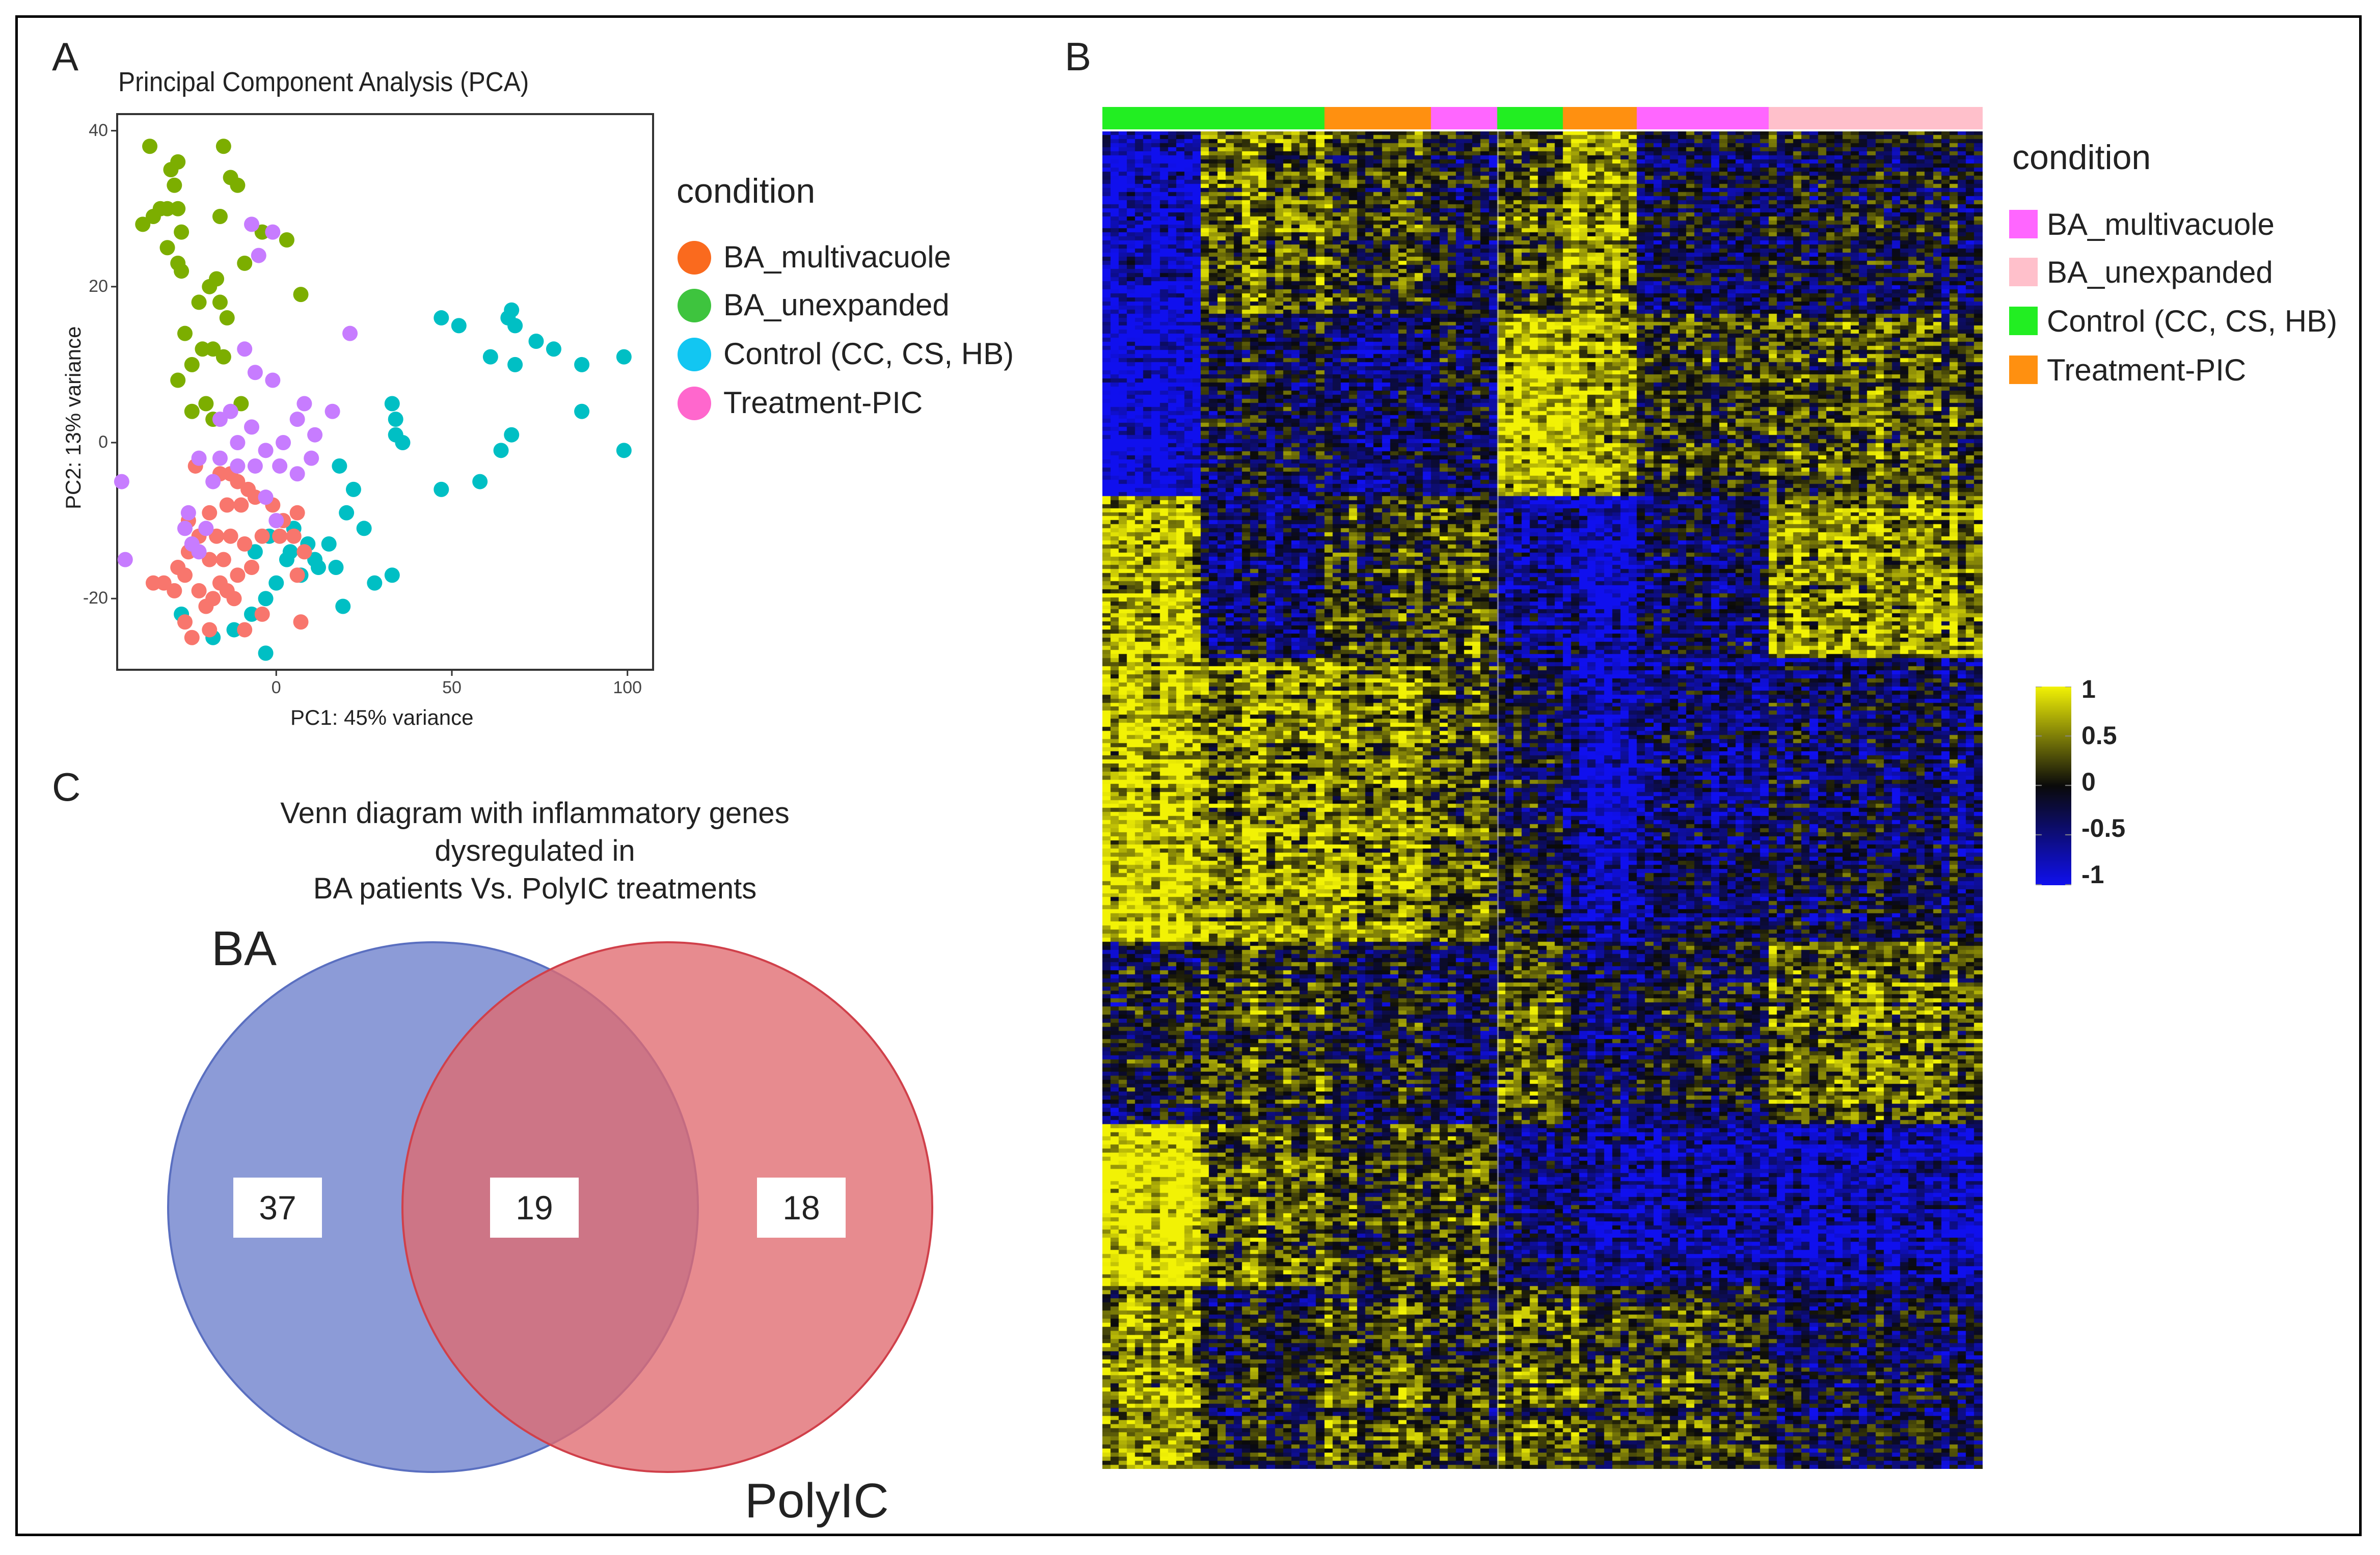 The height and width of the screenshot is (1555, 2380). I want to click on venn-title-line-1: Venn diagram with inflammatory genes, so click(535, 813).